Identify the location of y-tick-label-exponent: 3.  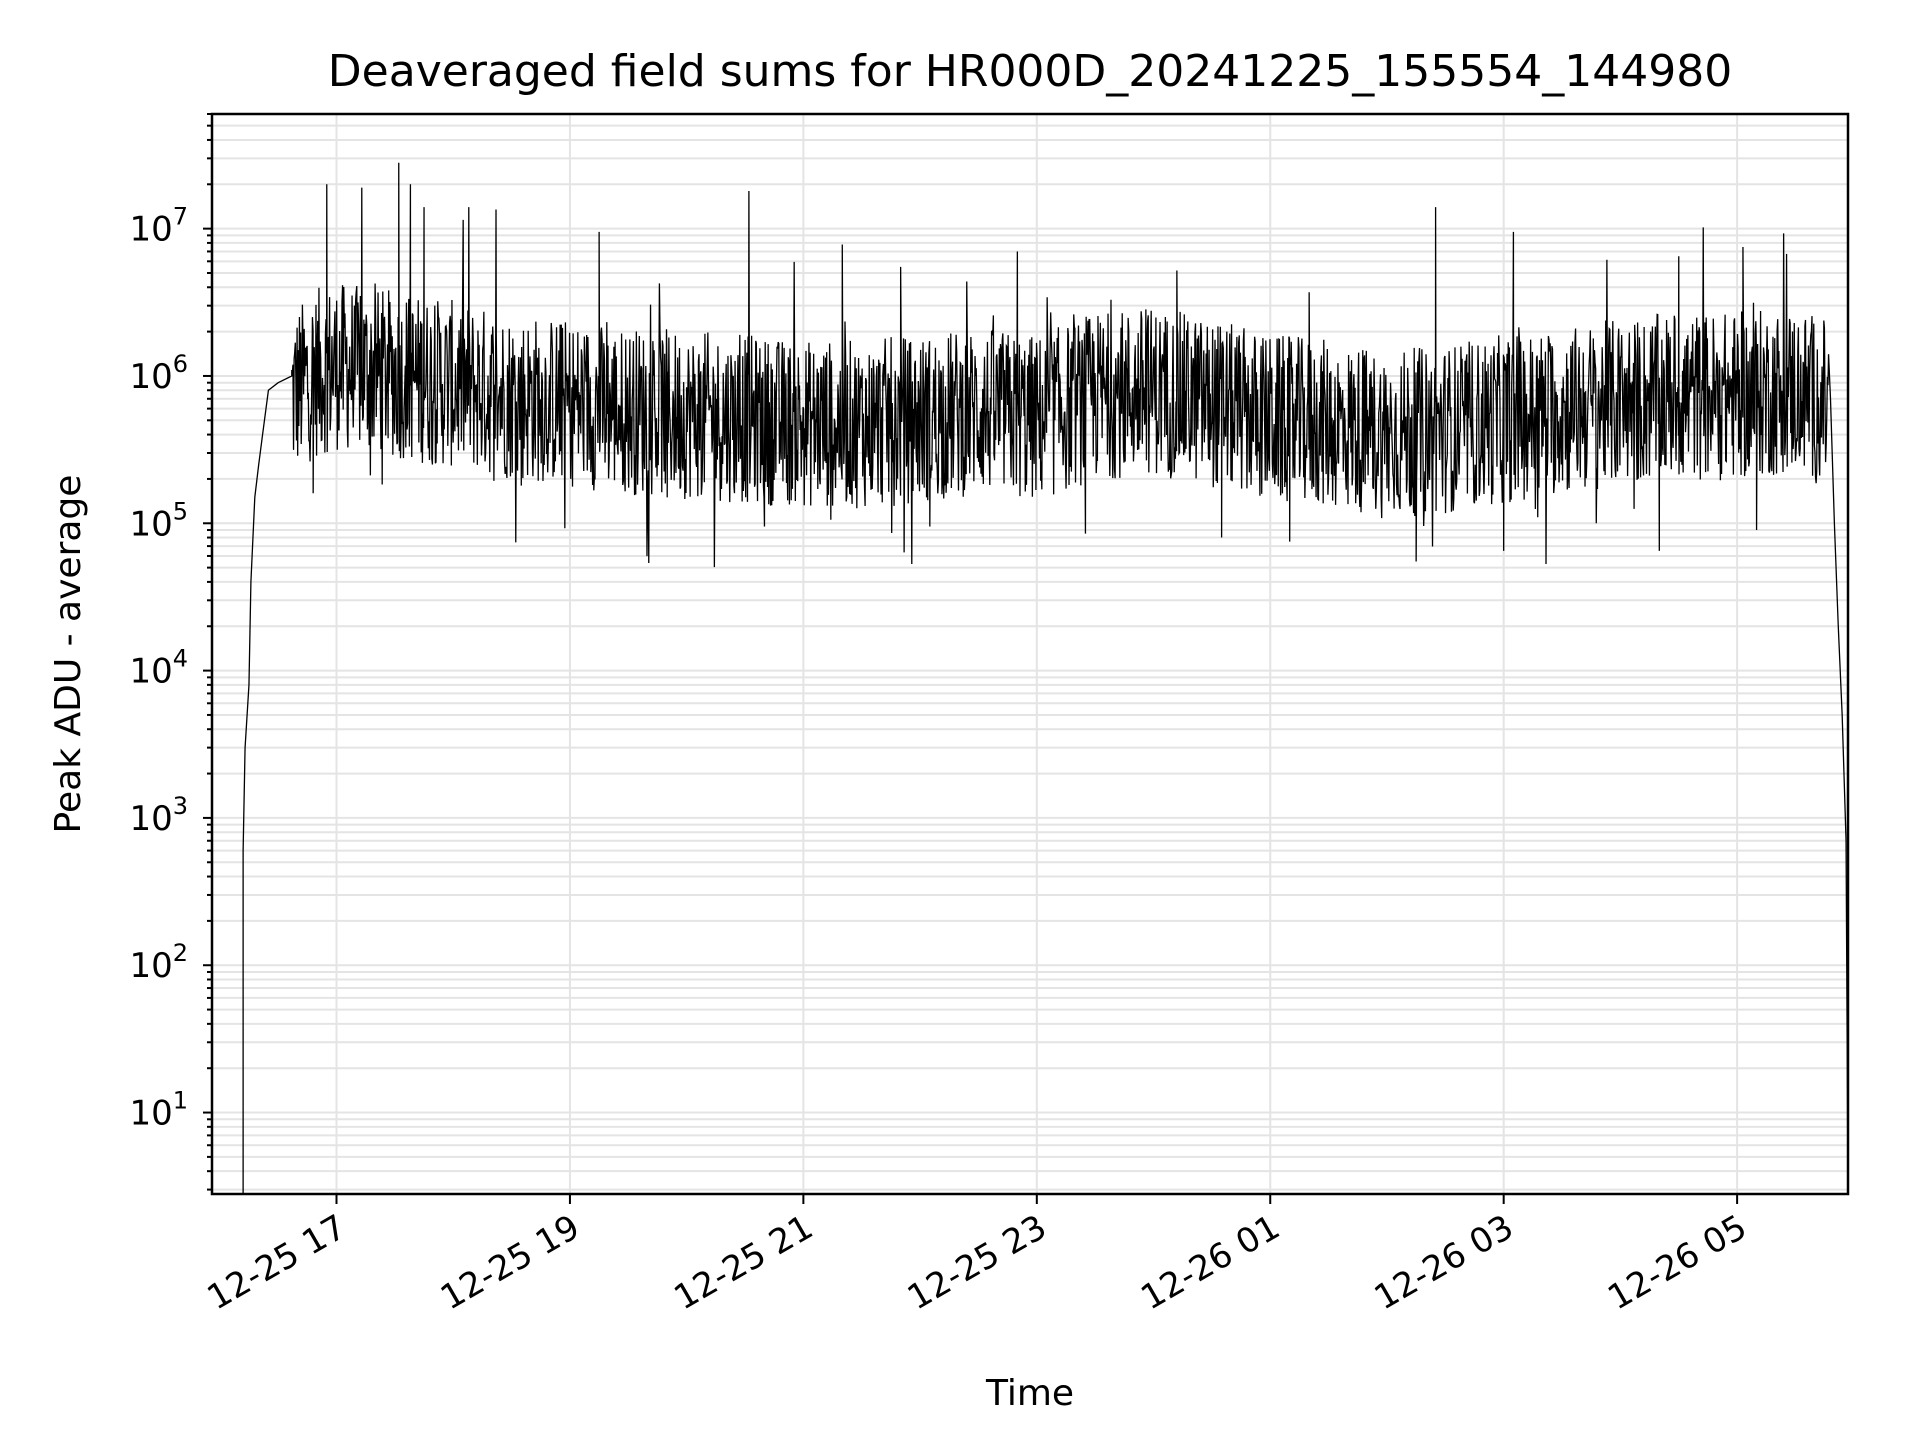
(180, 806).